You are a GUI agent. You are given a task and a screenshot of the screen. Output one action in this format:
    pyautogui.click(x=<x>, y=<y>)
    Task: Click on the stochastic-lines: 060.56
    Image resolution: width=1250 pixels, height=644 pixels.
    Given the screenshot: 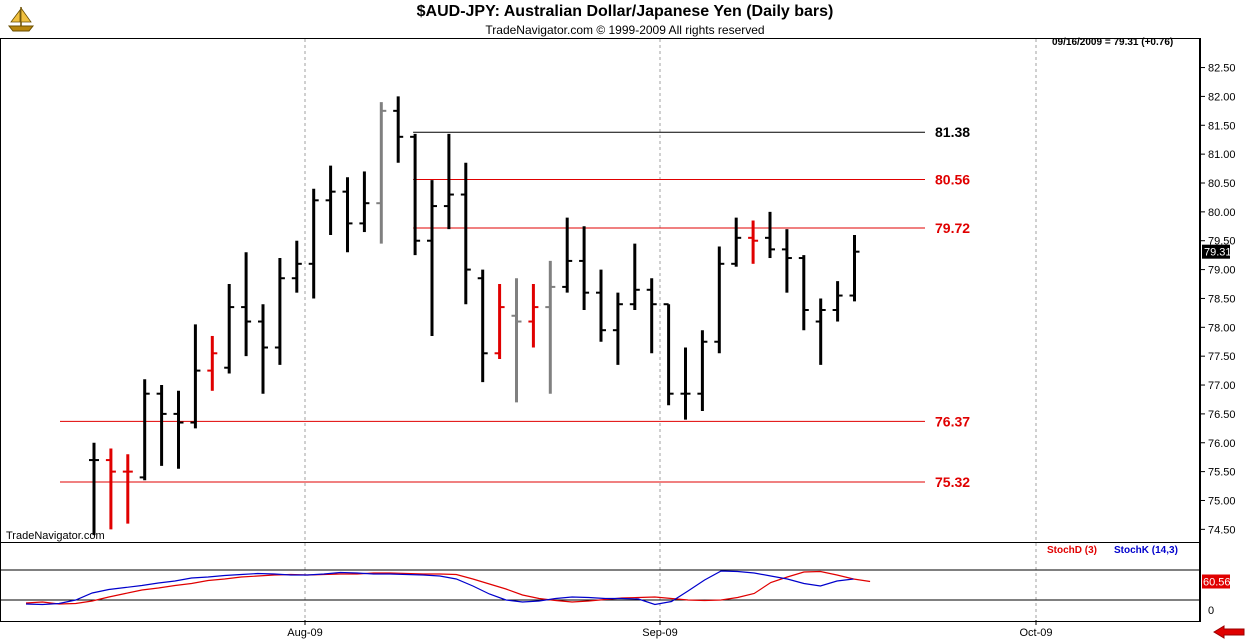 What is the action you would take?
    pyautogui.click(x=616, y=593)
    